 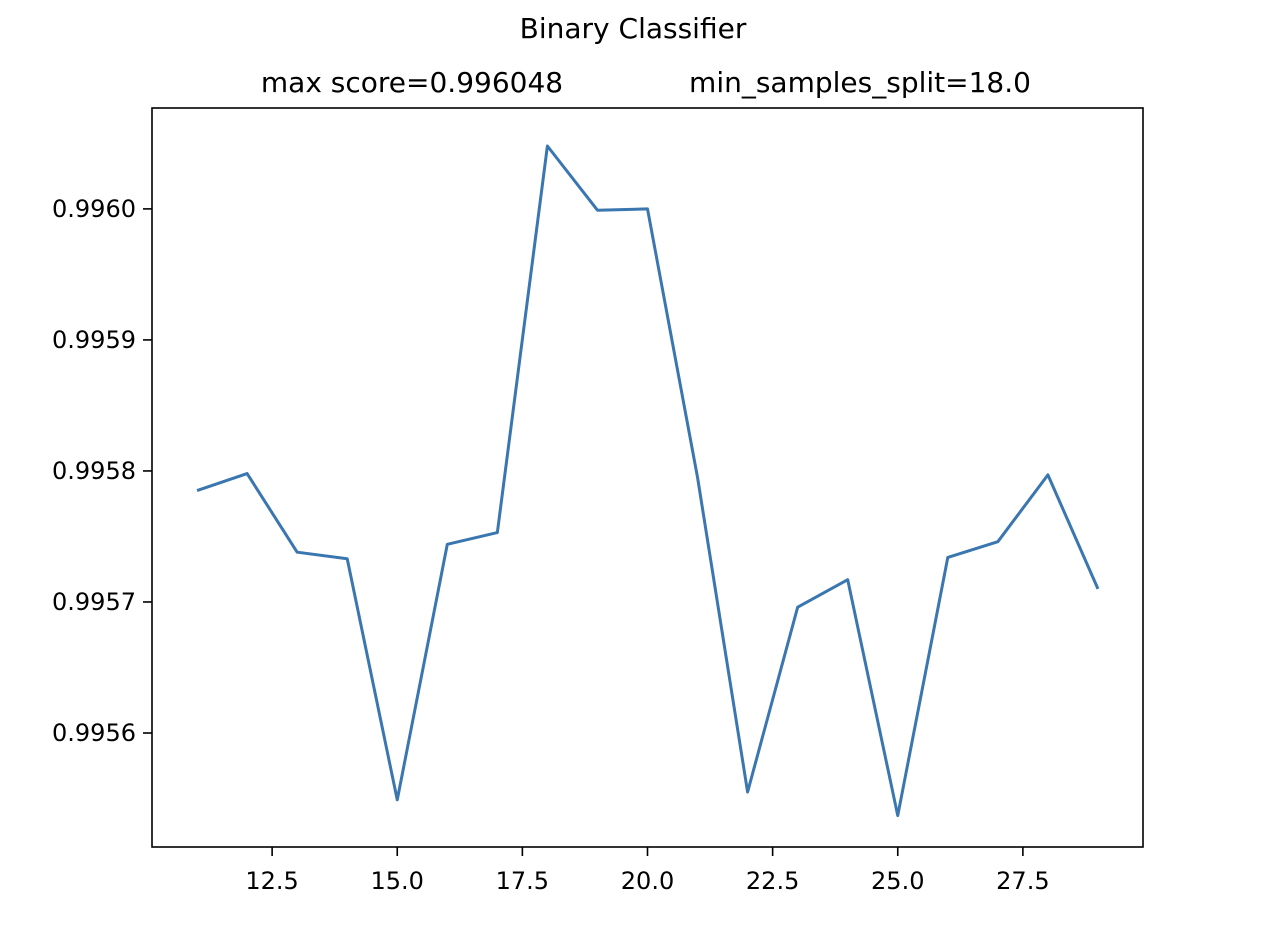 I want to click on x-tick-label: 25.0, so click(x=897, y=881).